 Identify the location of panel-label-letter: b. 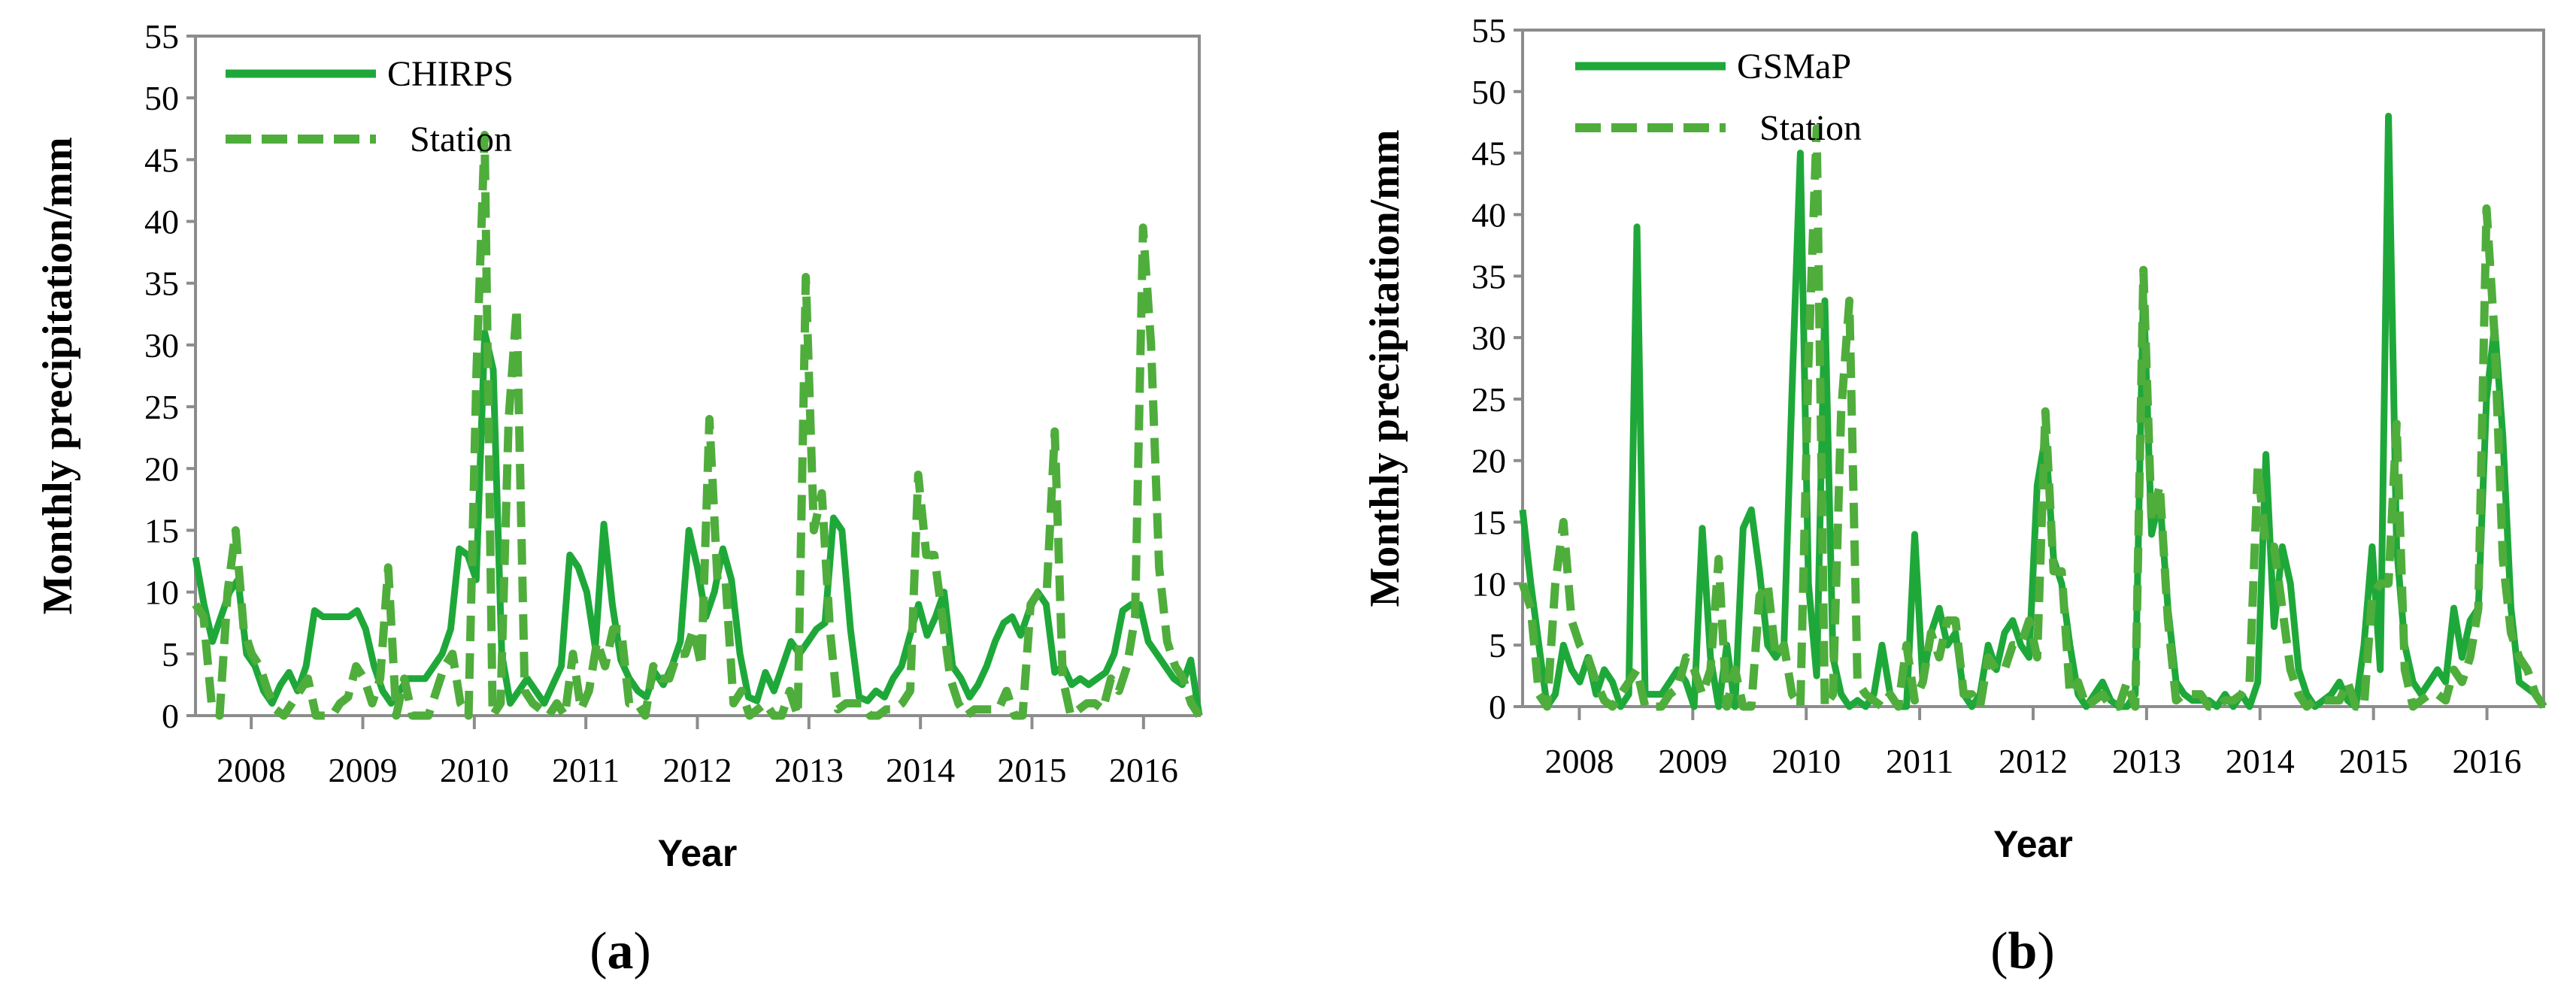
(2023, 951).